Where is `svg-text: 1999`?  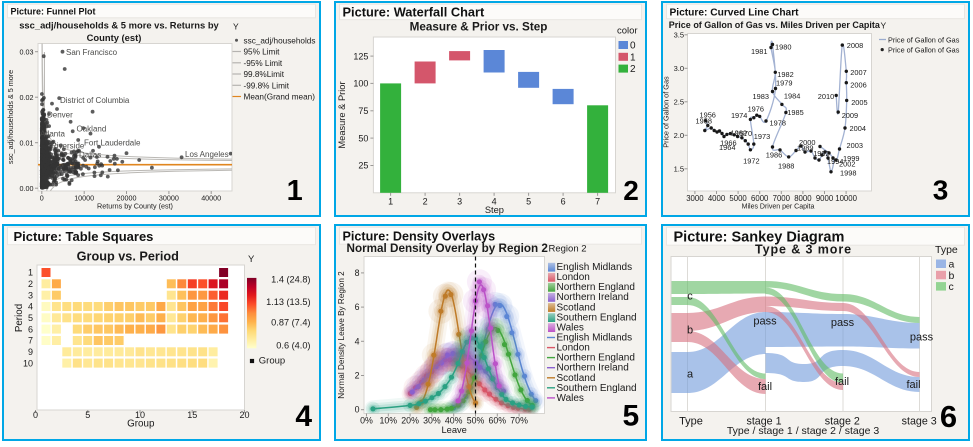
svg-text: 1999 is located at coordinates (851, 158).